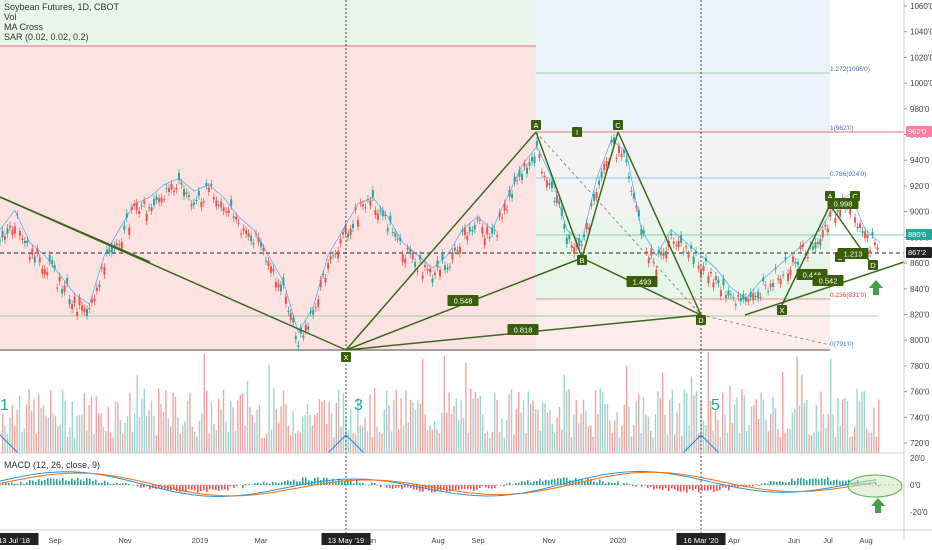 This screenshot has width=932, height=550. Describe the element at coordinates (52, 465) in the screenshot. I see `macd-legend: MACD (12, 26, close, 9)` at that location.